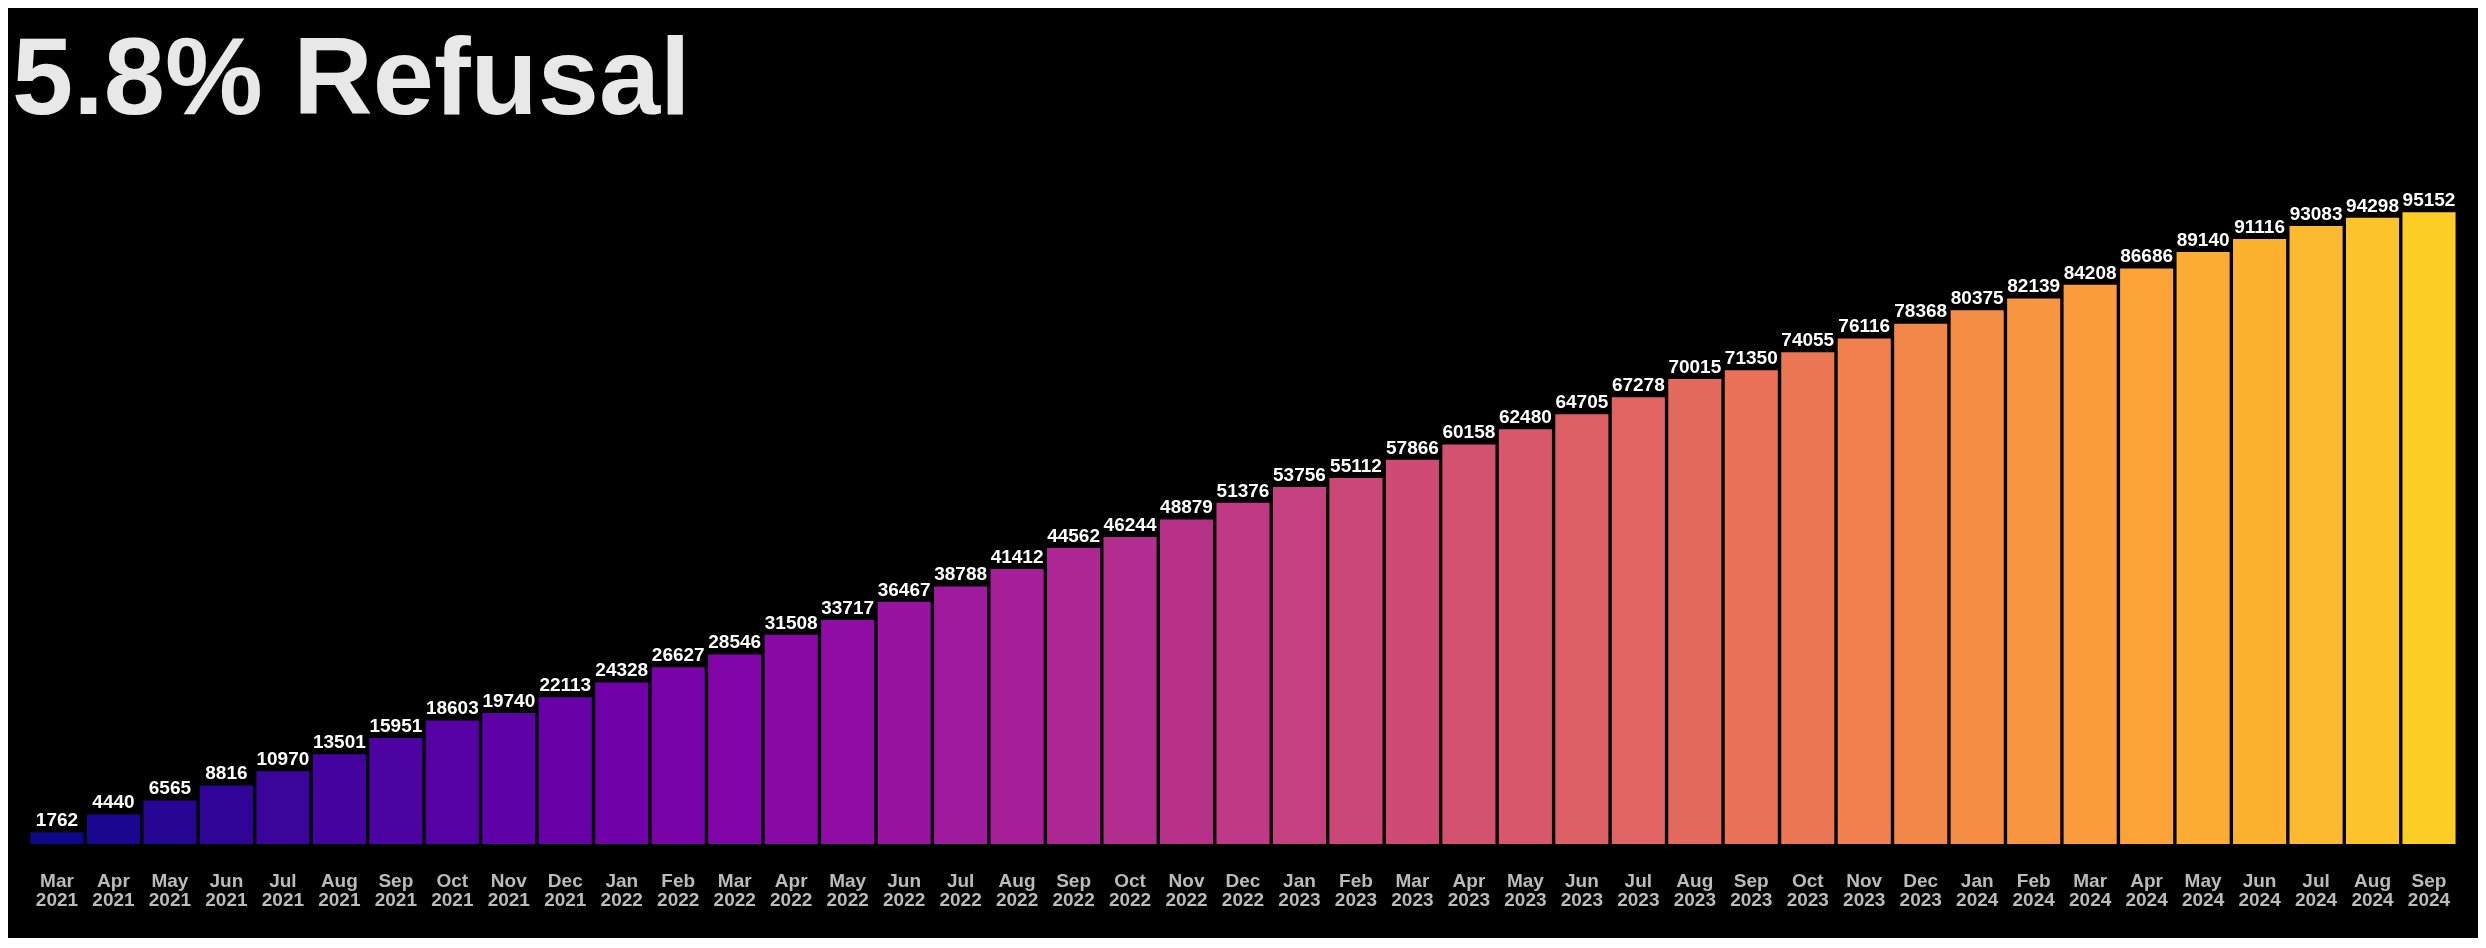 The width and height of the screenshot is (2486, 948). What do you see at coordinates (565, 684) in the screenshot?
I see `data-label: 22113` at bounding box center [565, 684].